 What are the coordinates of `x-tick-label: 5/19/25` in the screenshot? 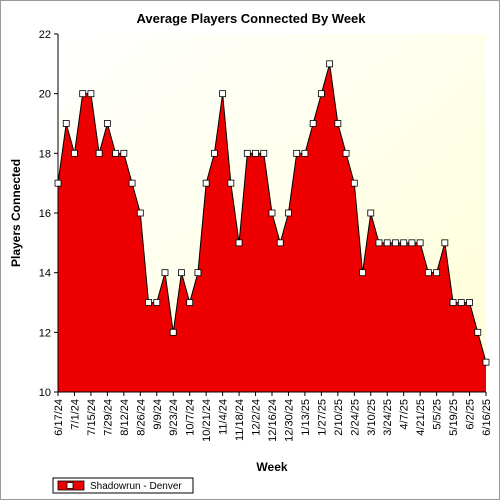 It's located at (454, 417).